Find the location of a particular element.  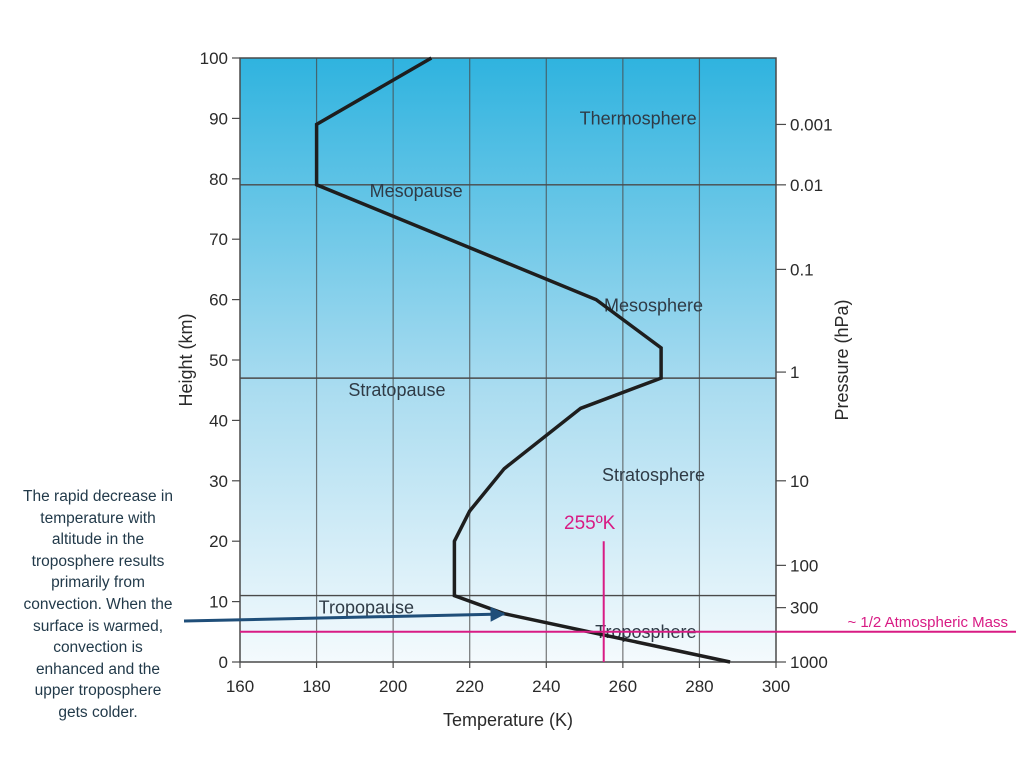

note-line: primarily from is located at coordinates (98, 583).